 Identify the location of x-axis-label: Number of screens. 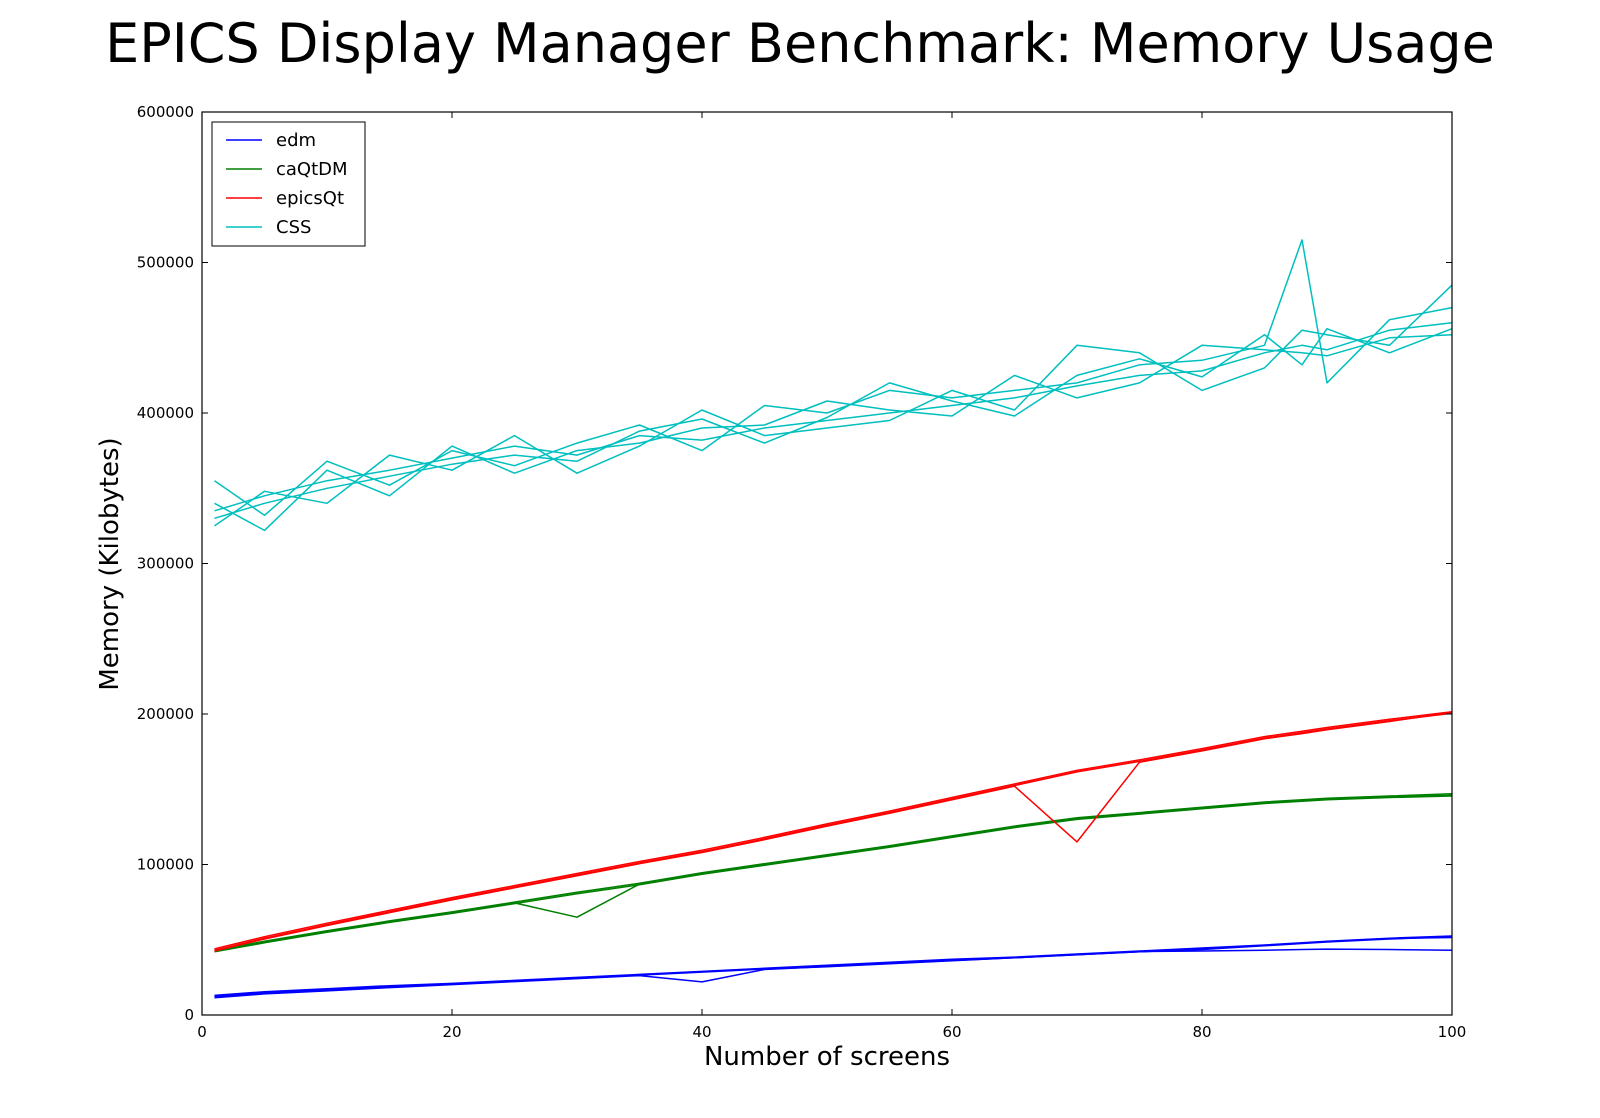
(827, 1057).